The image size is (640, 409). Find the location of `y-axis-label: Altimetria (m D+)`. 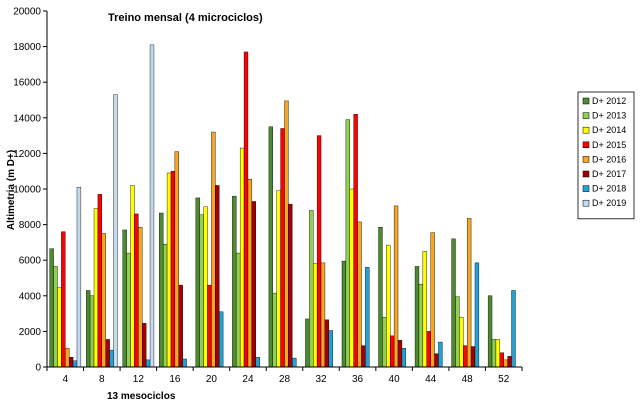

y-axis-label: Altimetria (m D+) is located at coordinates (11, 190).